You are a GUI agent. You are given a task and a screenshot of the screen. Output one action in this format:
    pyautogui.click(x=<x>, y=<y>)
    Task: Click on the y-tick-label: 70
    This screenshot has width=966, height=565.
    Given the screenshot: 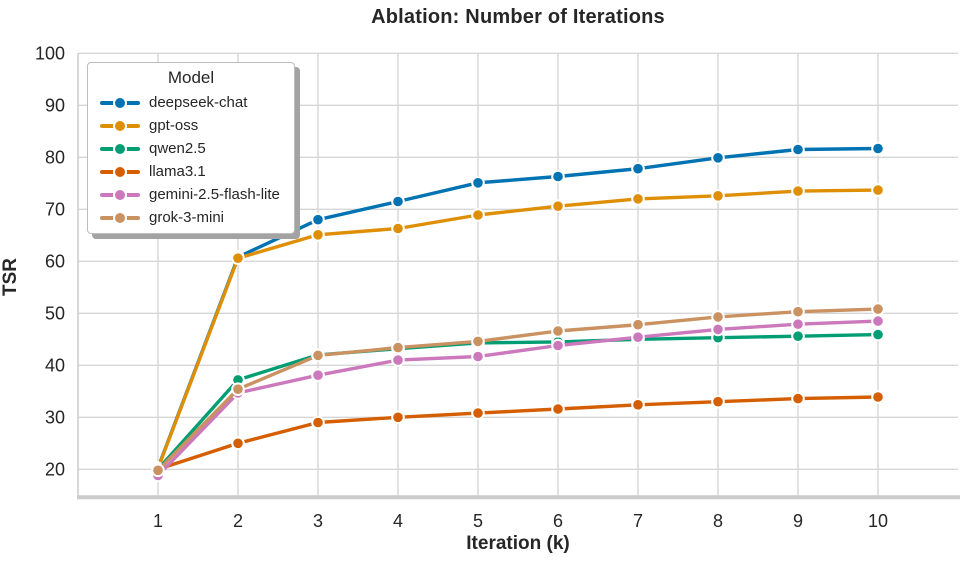 What is the action you would take?
    pyautogui.click(x=55, y=209)
    